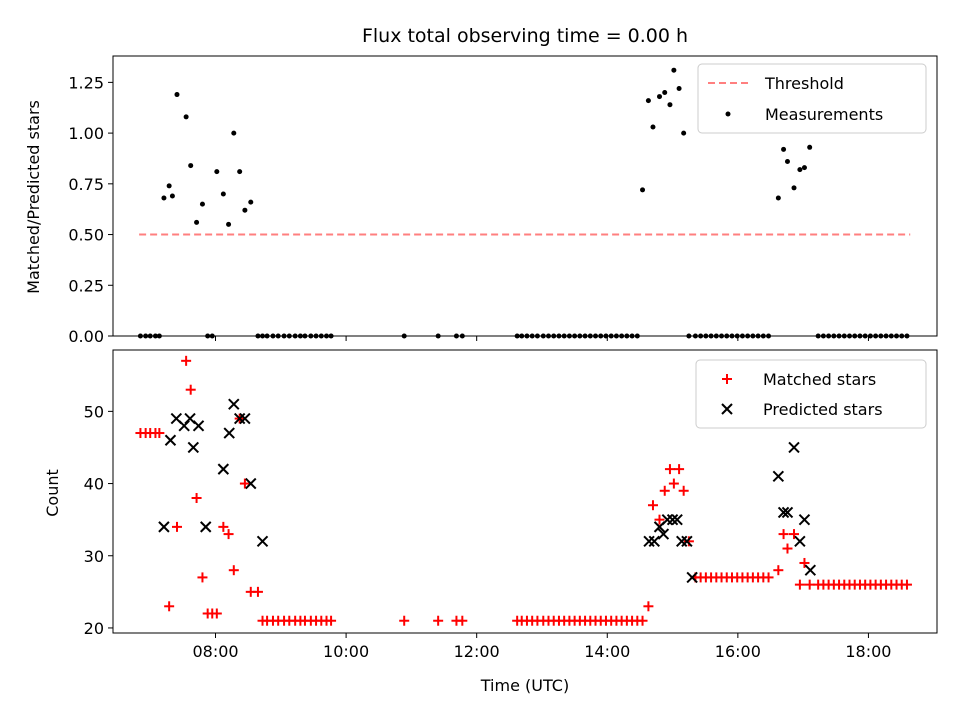 This screenshot has height=720, width=960. I want to click on counts-legend-box, so click(811, 394).